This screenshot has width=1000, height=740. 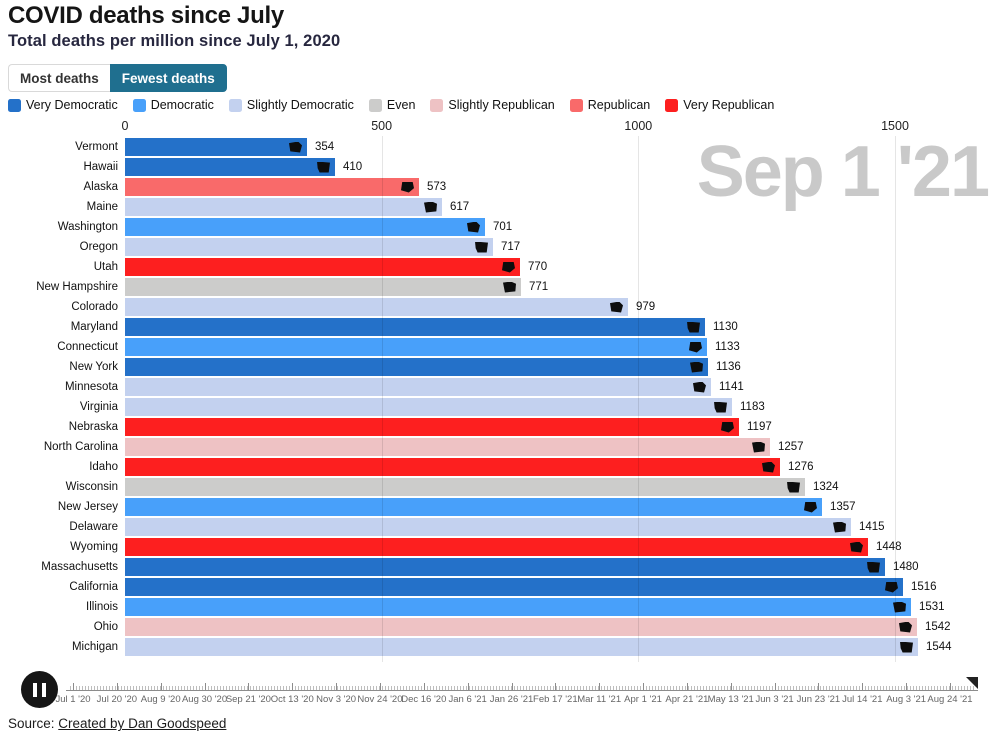 I want to click on value-label: 1197, so click(x=759, y=427).